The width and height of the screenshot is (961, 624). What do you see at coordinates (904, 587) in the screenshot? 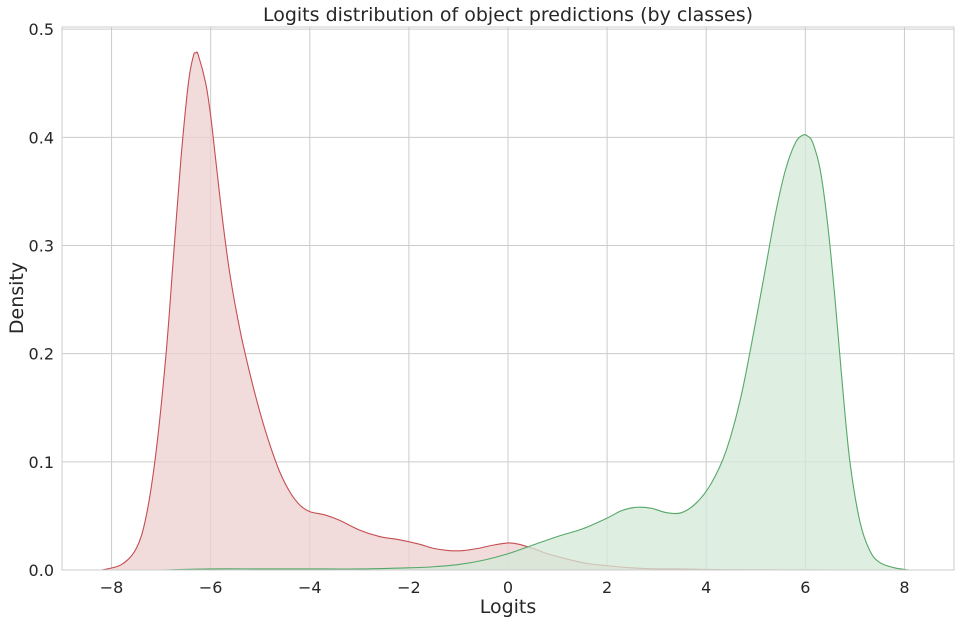
I see `x-tick-label: 8` at bounding box center [904, 587].